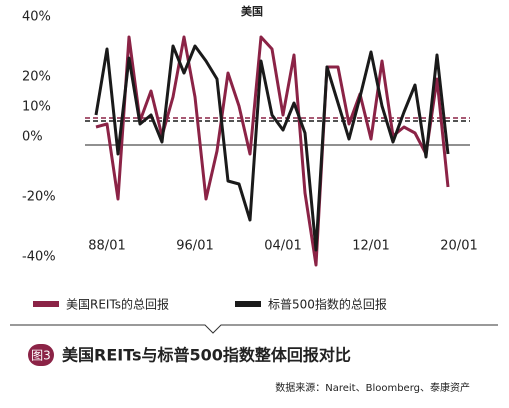 This screenshot has height=408, width=509. Describe the element at coordinates (36, 17) in the screenshot. I see `y-tick-label: 40%` at that location.